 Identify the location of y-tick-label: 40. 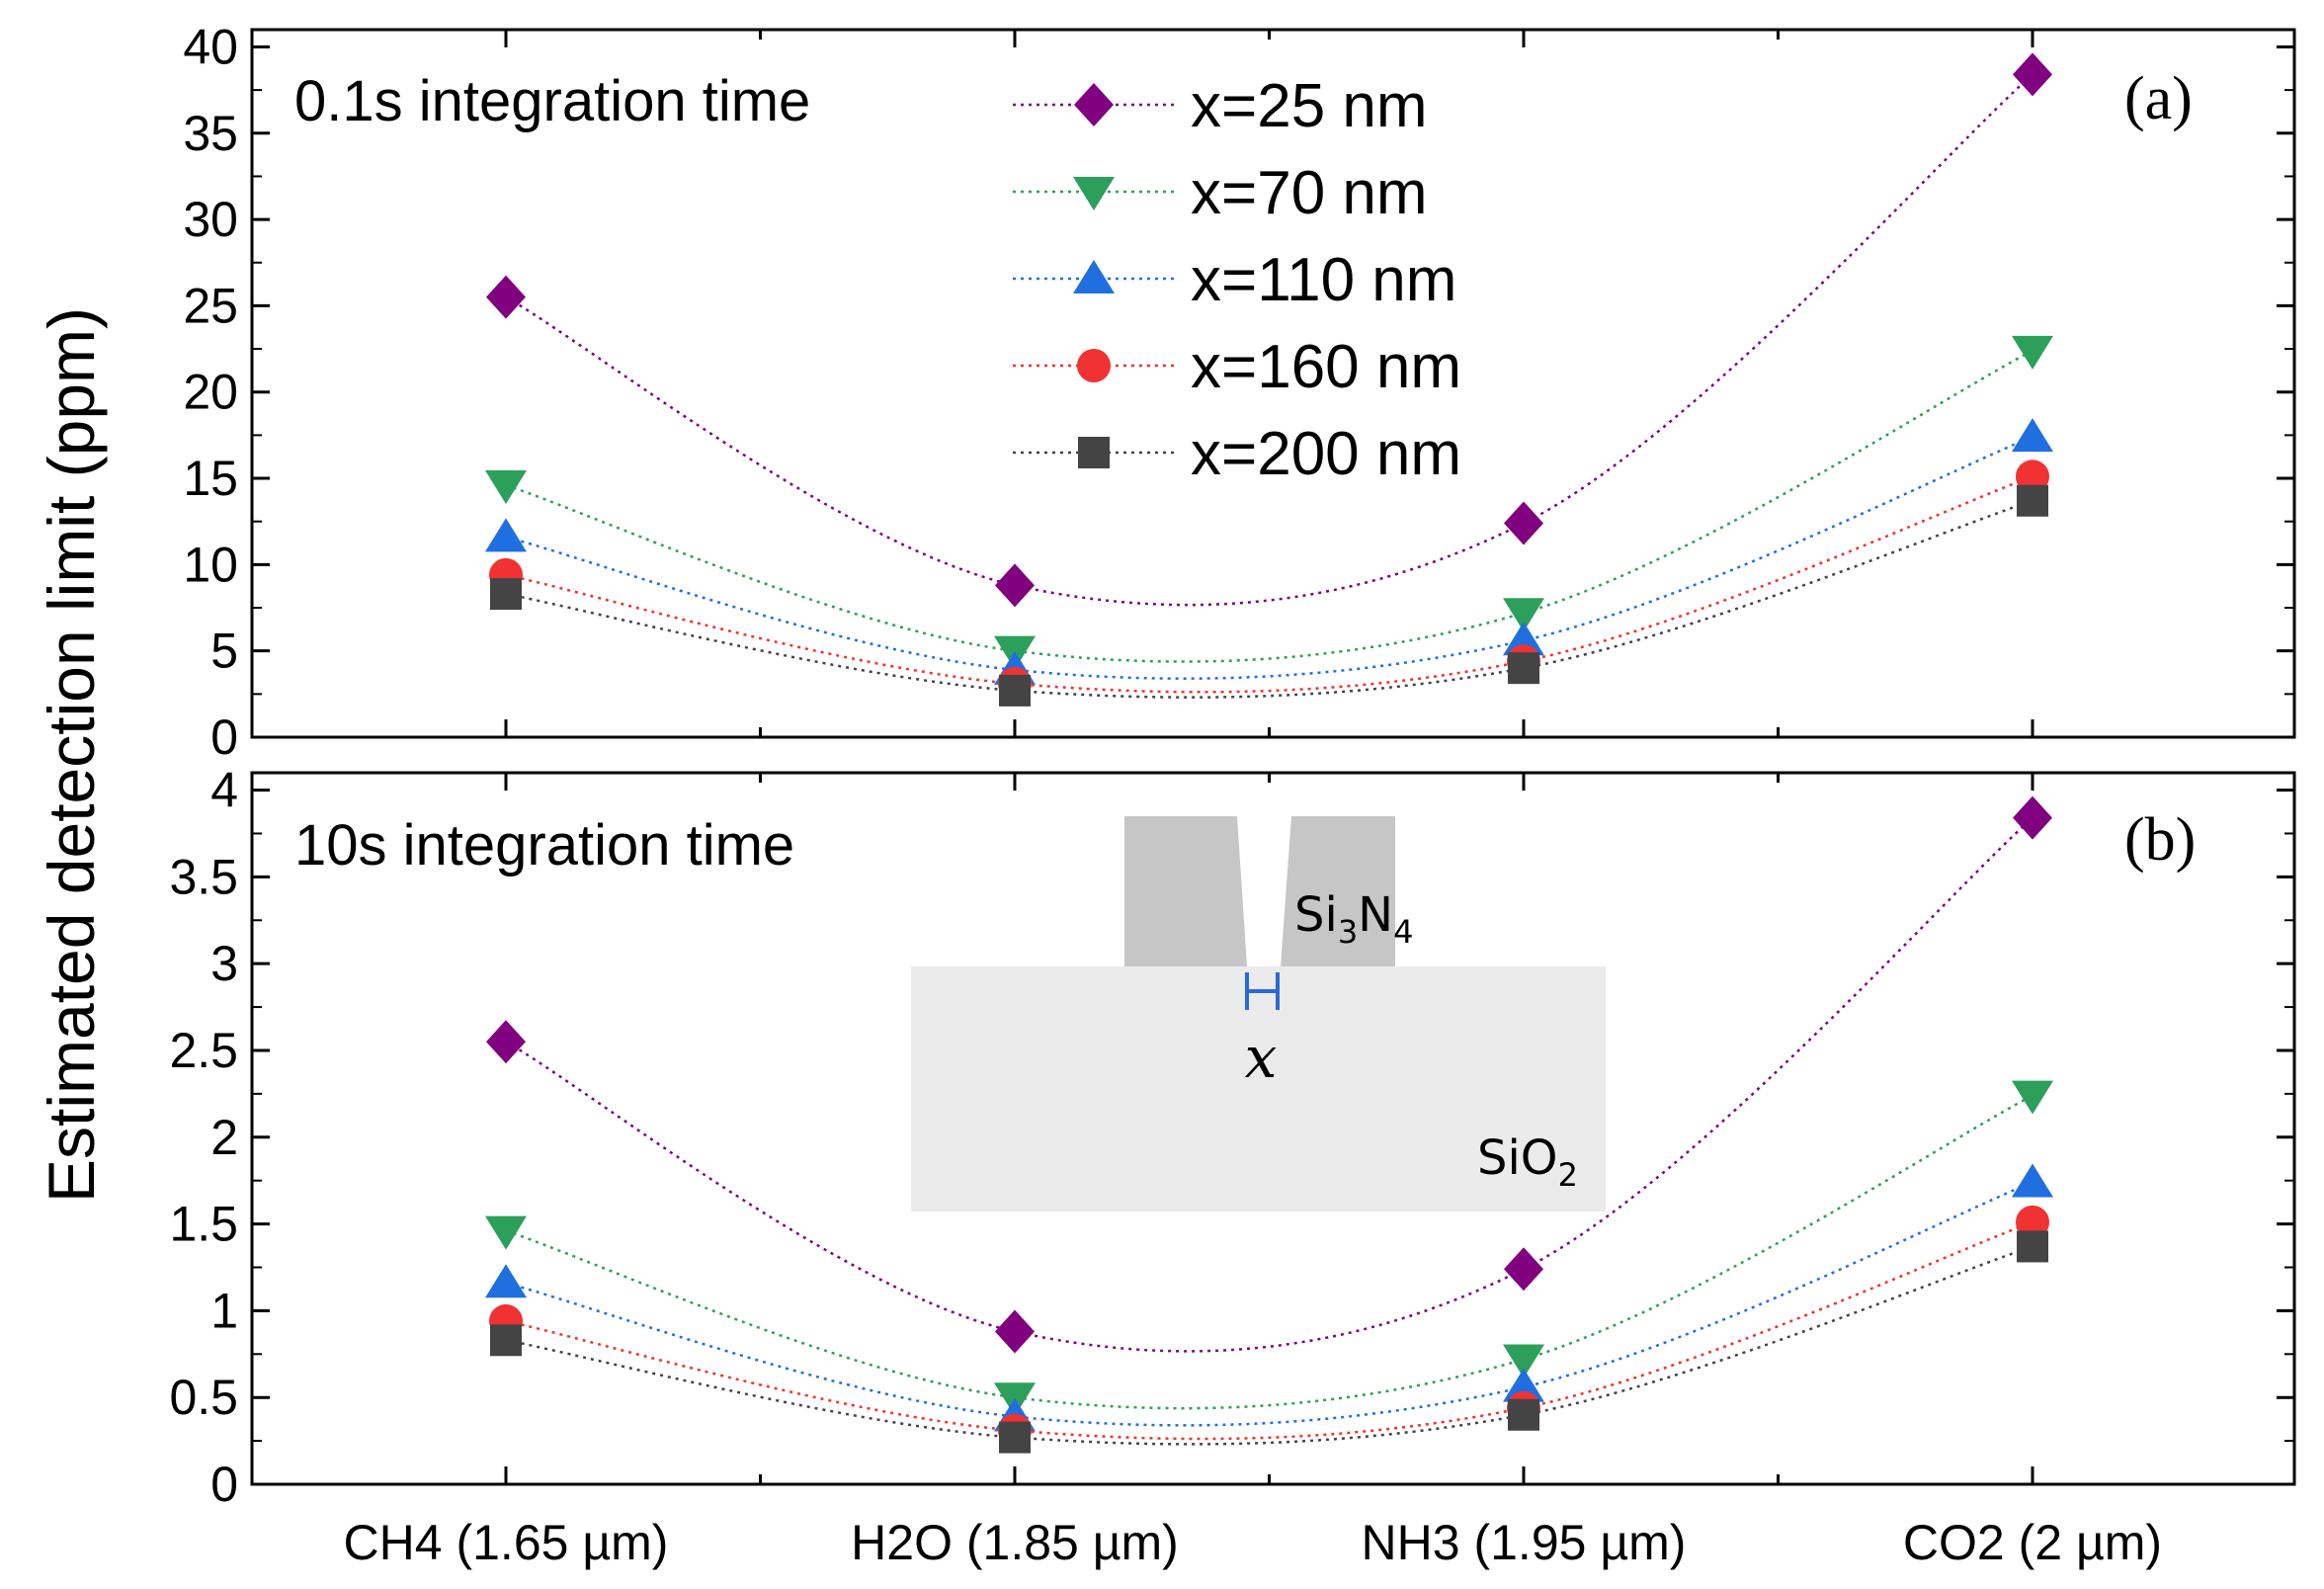
(210, 47).